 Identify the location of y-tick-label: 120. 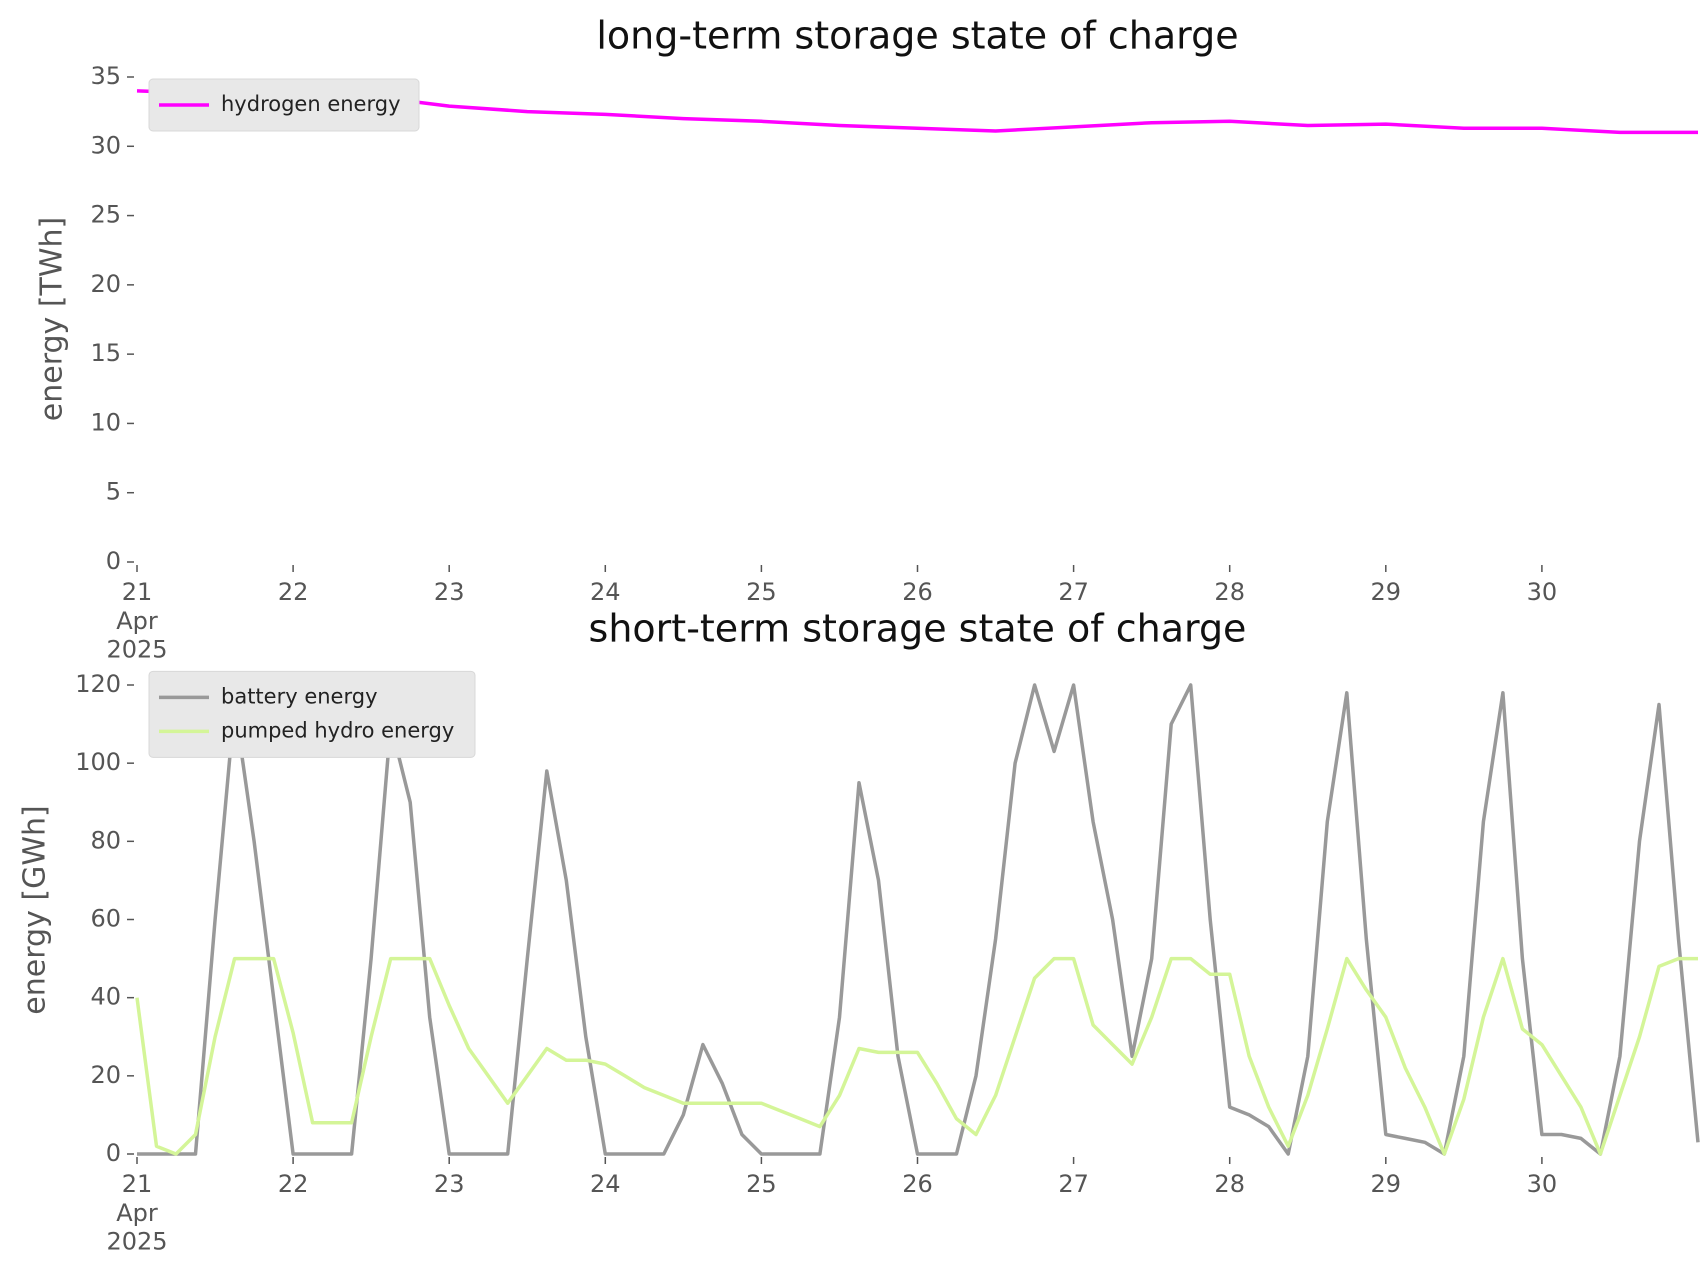
(98, 684).